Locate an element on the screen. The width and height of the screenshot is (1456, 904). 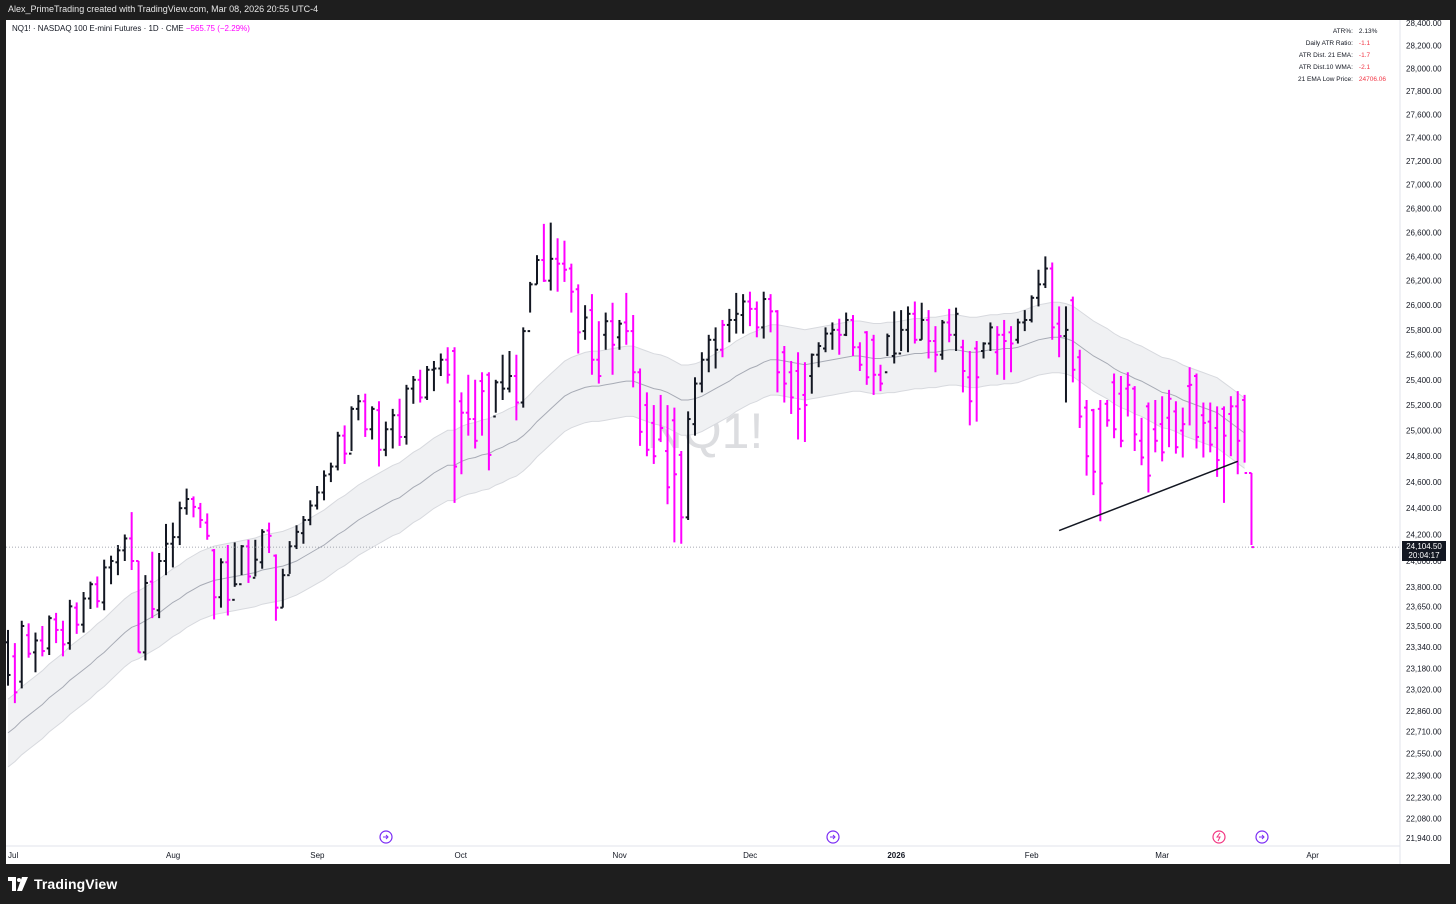
support-trendline is located at coordinates (1148, 496).